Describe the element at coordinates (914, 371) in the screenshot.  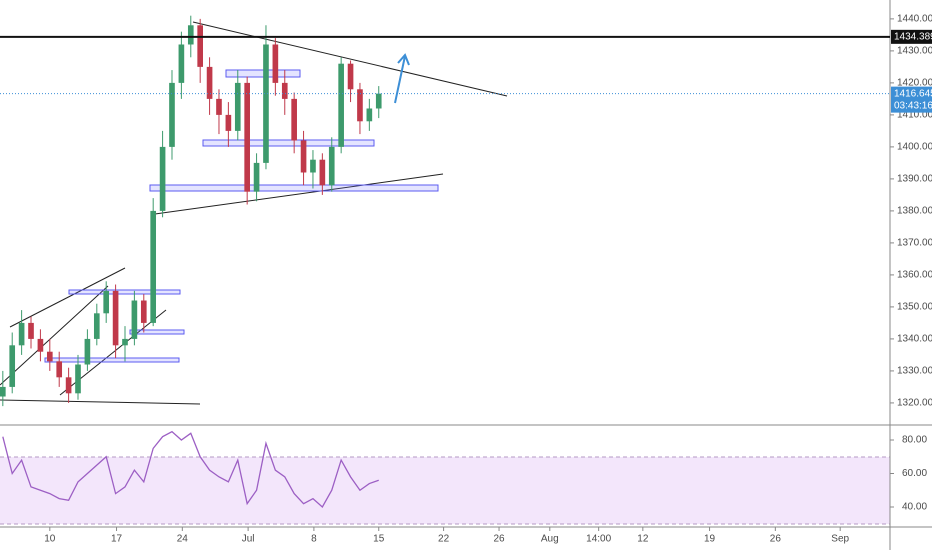
I see `y-tick-label: 1330.000` at that location.